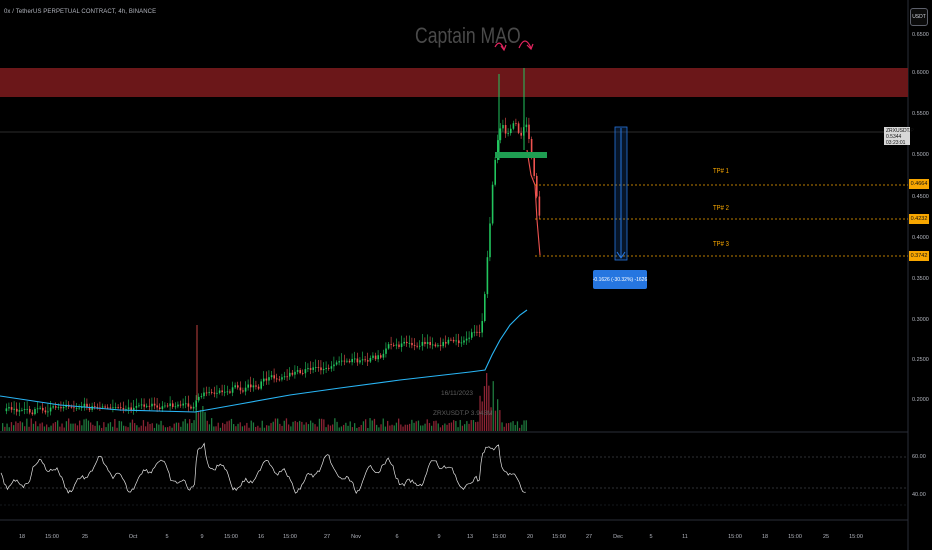  What do you see at coordinates (22, 537) in the screenshot?
I see `time-axis-label: 18` at bounding box center [22, 537].